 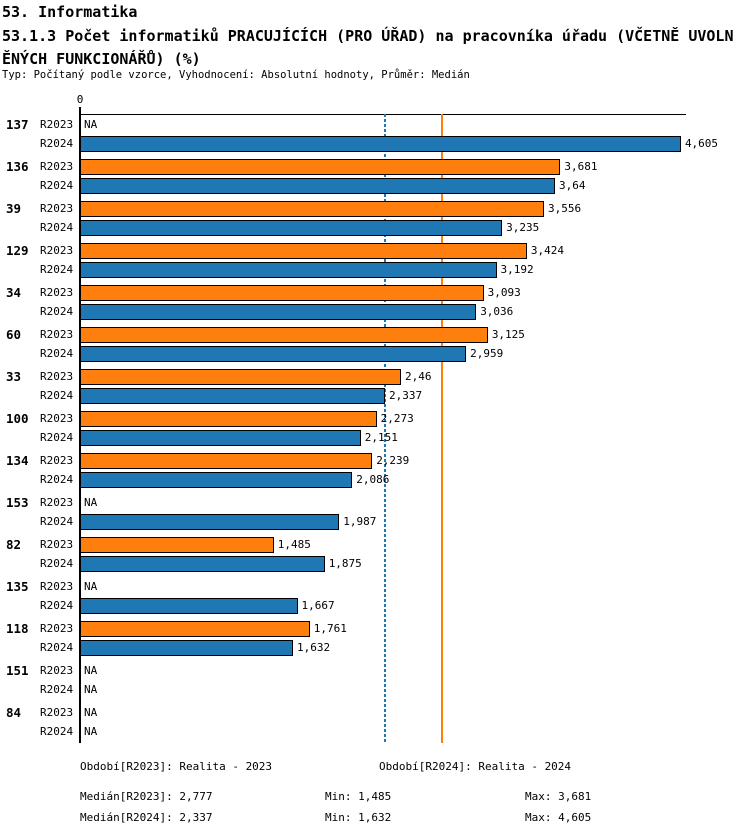 I want to click on row-id-label: 134, so click(x=17, y=460).